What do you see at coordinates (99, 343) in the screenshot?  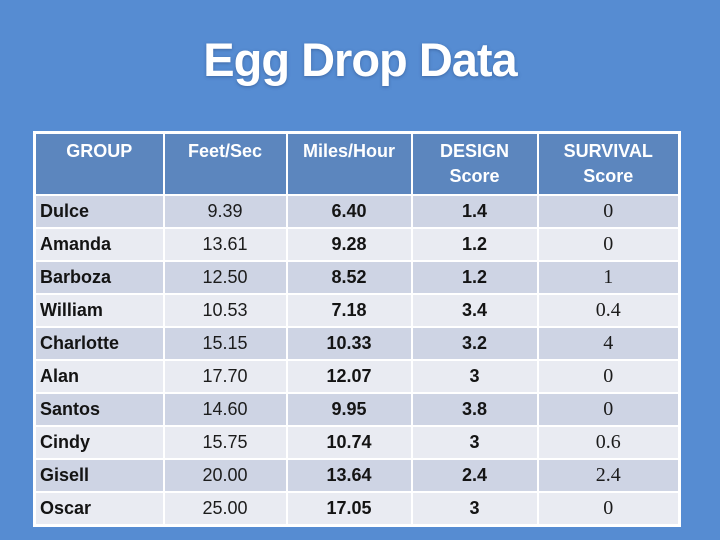 I see `cell-group: Charlotte` at bounding box center [99, 343].